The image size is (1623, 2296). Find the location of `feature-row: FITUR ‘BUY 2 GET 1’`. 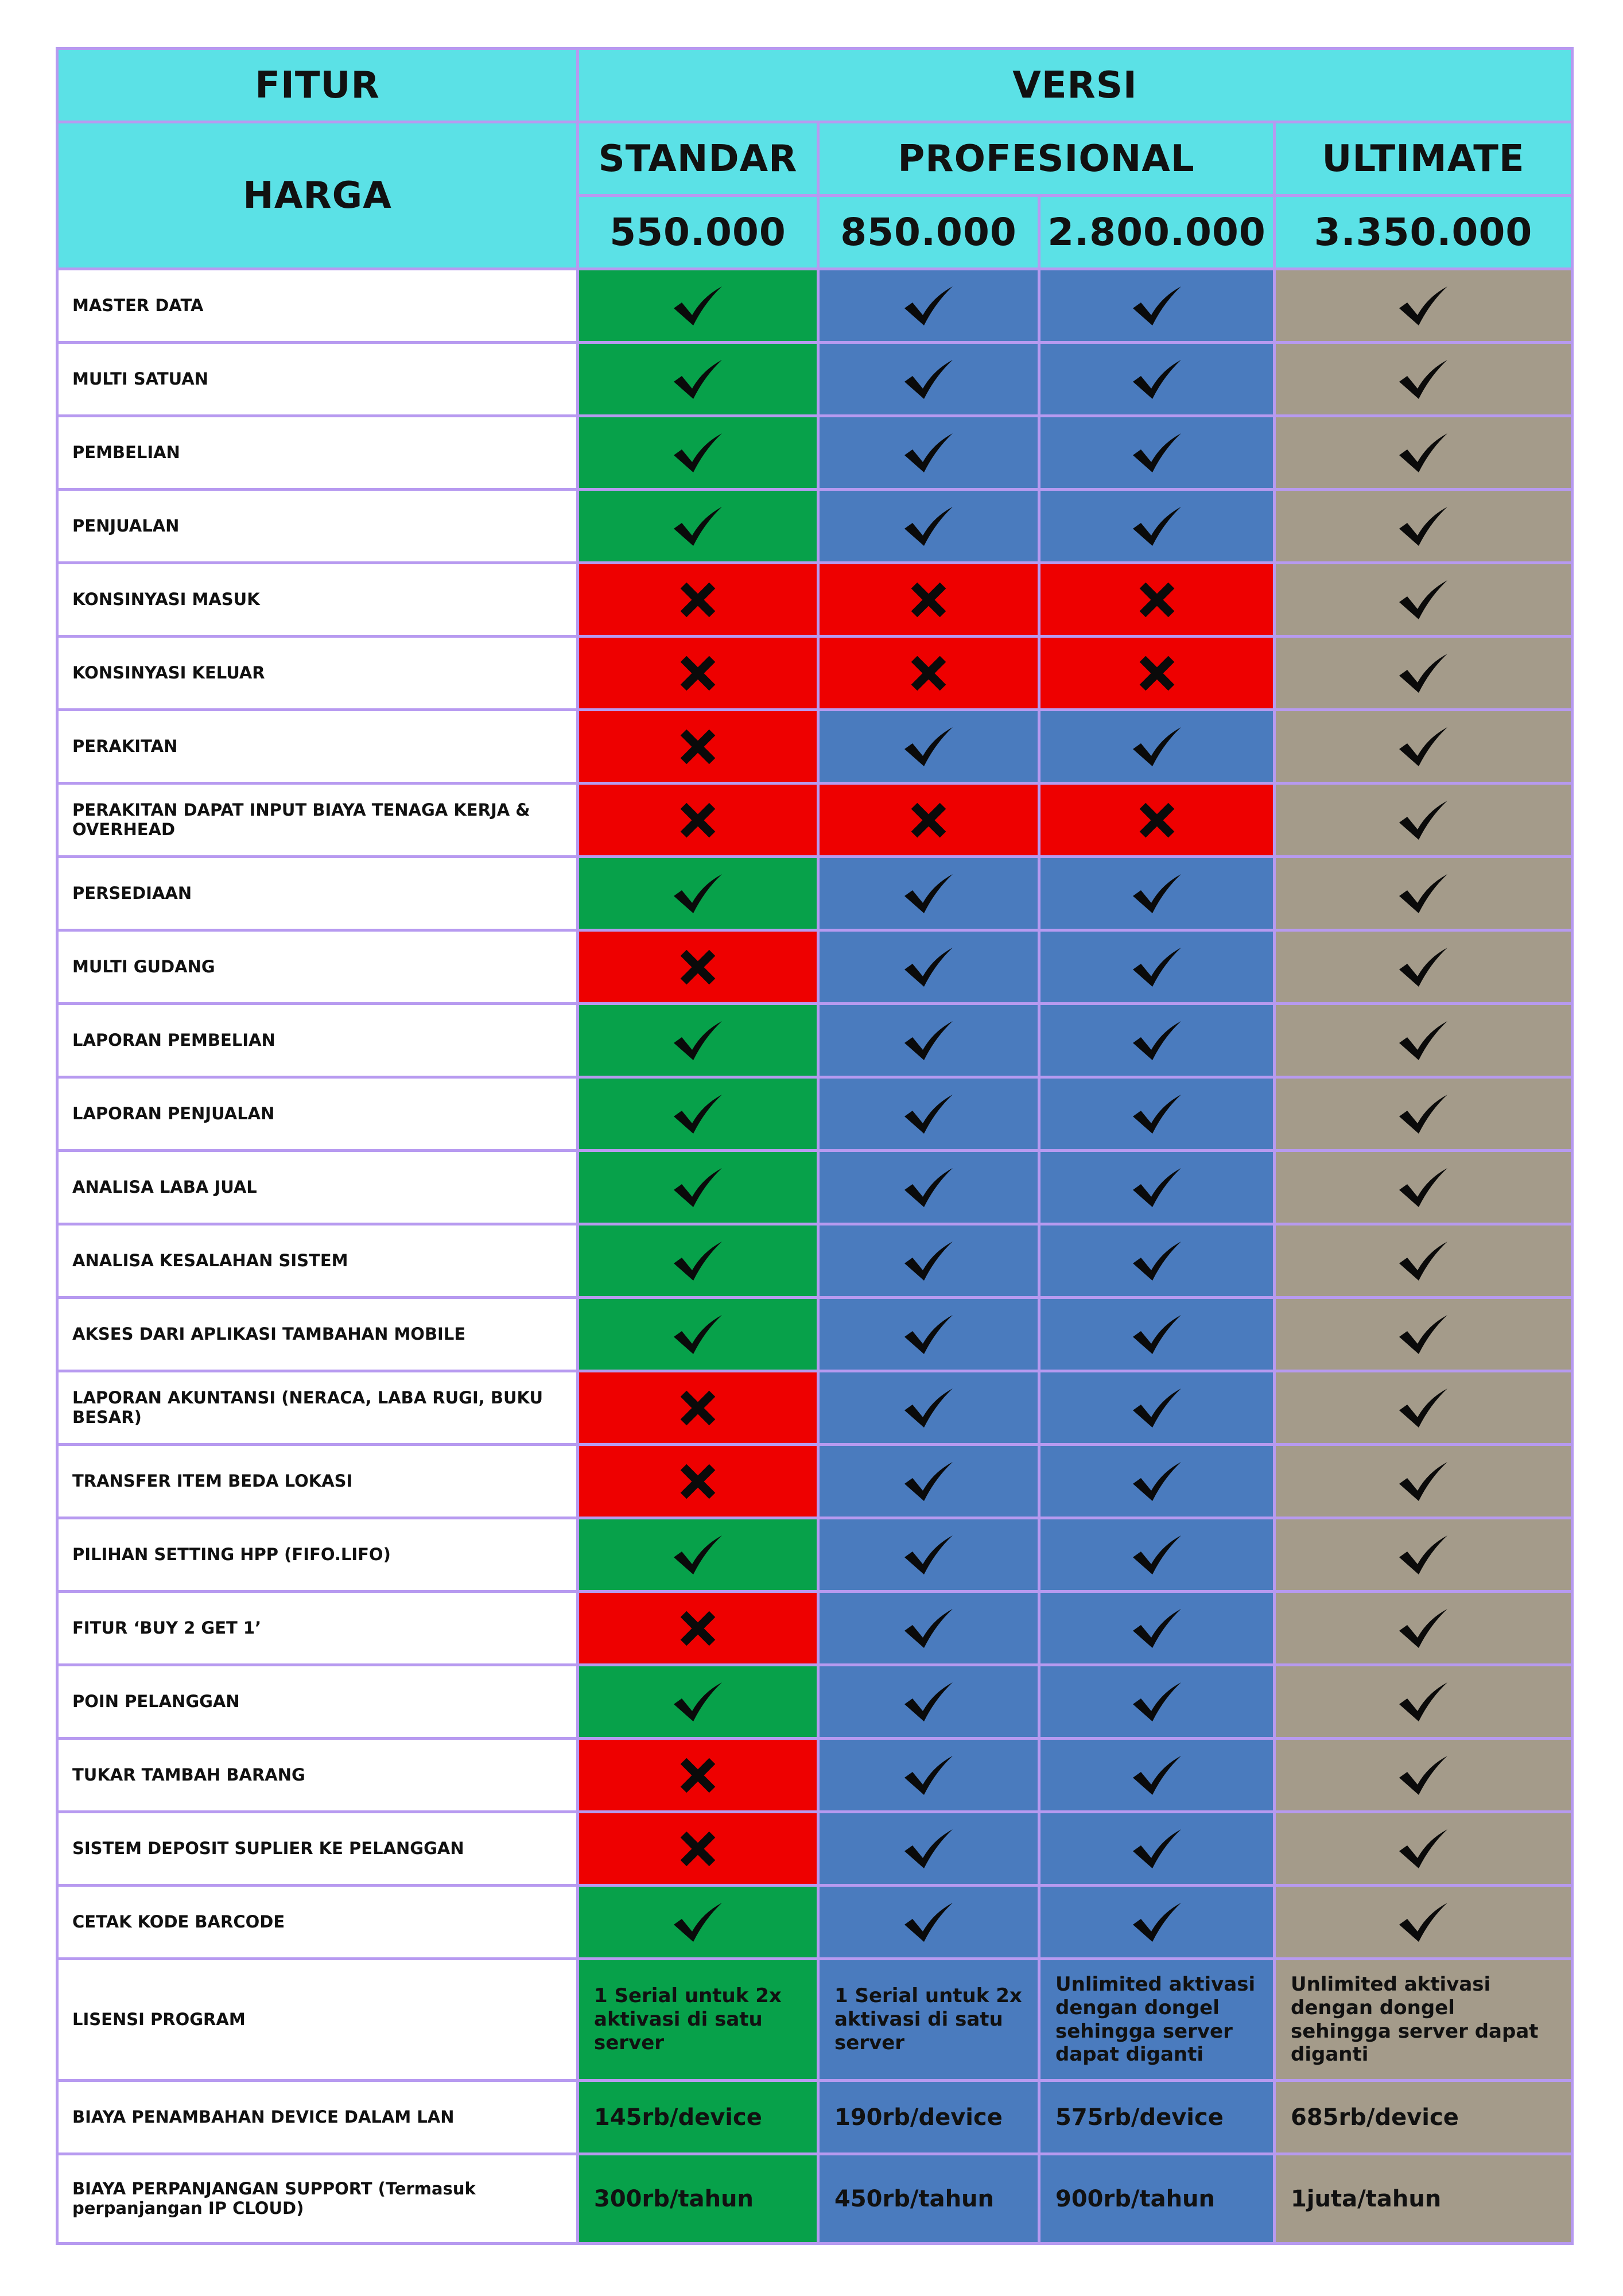

feature-row: FITUR ‘BUY 2 GET 1’ is located at coordinates (815, 1628).